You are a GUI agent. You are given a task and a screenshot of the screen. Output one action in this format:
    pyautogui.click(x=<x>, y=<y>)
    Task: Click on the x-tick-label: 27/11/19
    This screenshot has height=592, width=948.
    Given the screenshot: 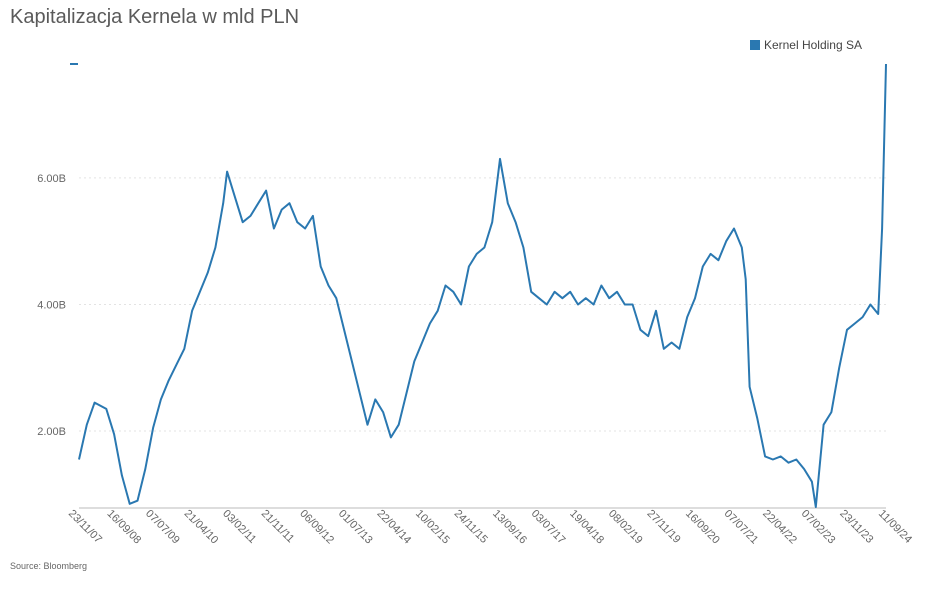 What is the action you would take?
    pyautogui.click(x=663, y=527)
    